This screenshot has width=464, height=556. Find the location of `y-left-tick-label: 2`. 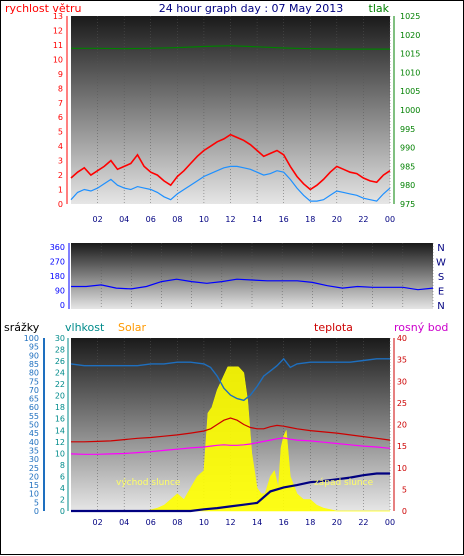

y-left-tick-label: 2 is located at coordinates (60, 175).